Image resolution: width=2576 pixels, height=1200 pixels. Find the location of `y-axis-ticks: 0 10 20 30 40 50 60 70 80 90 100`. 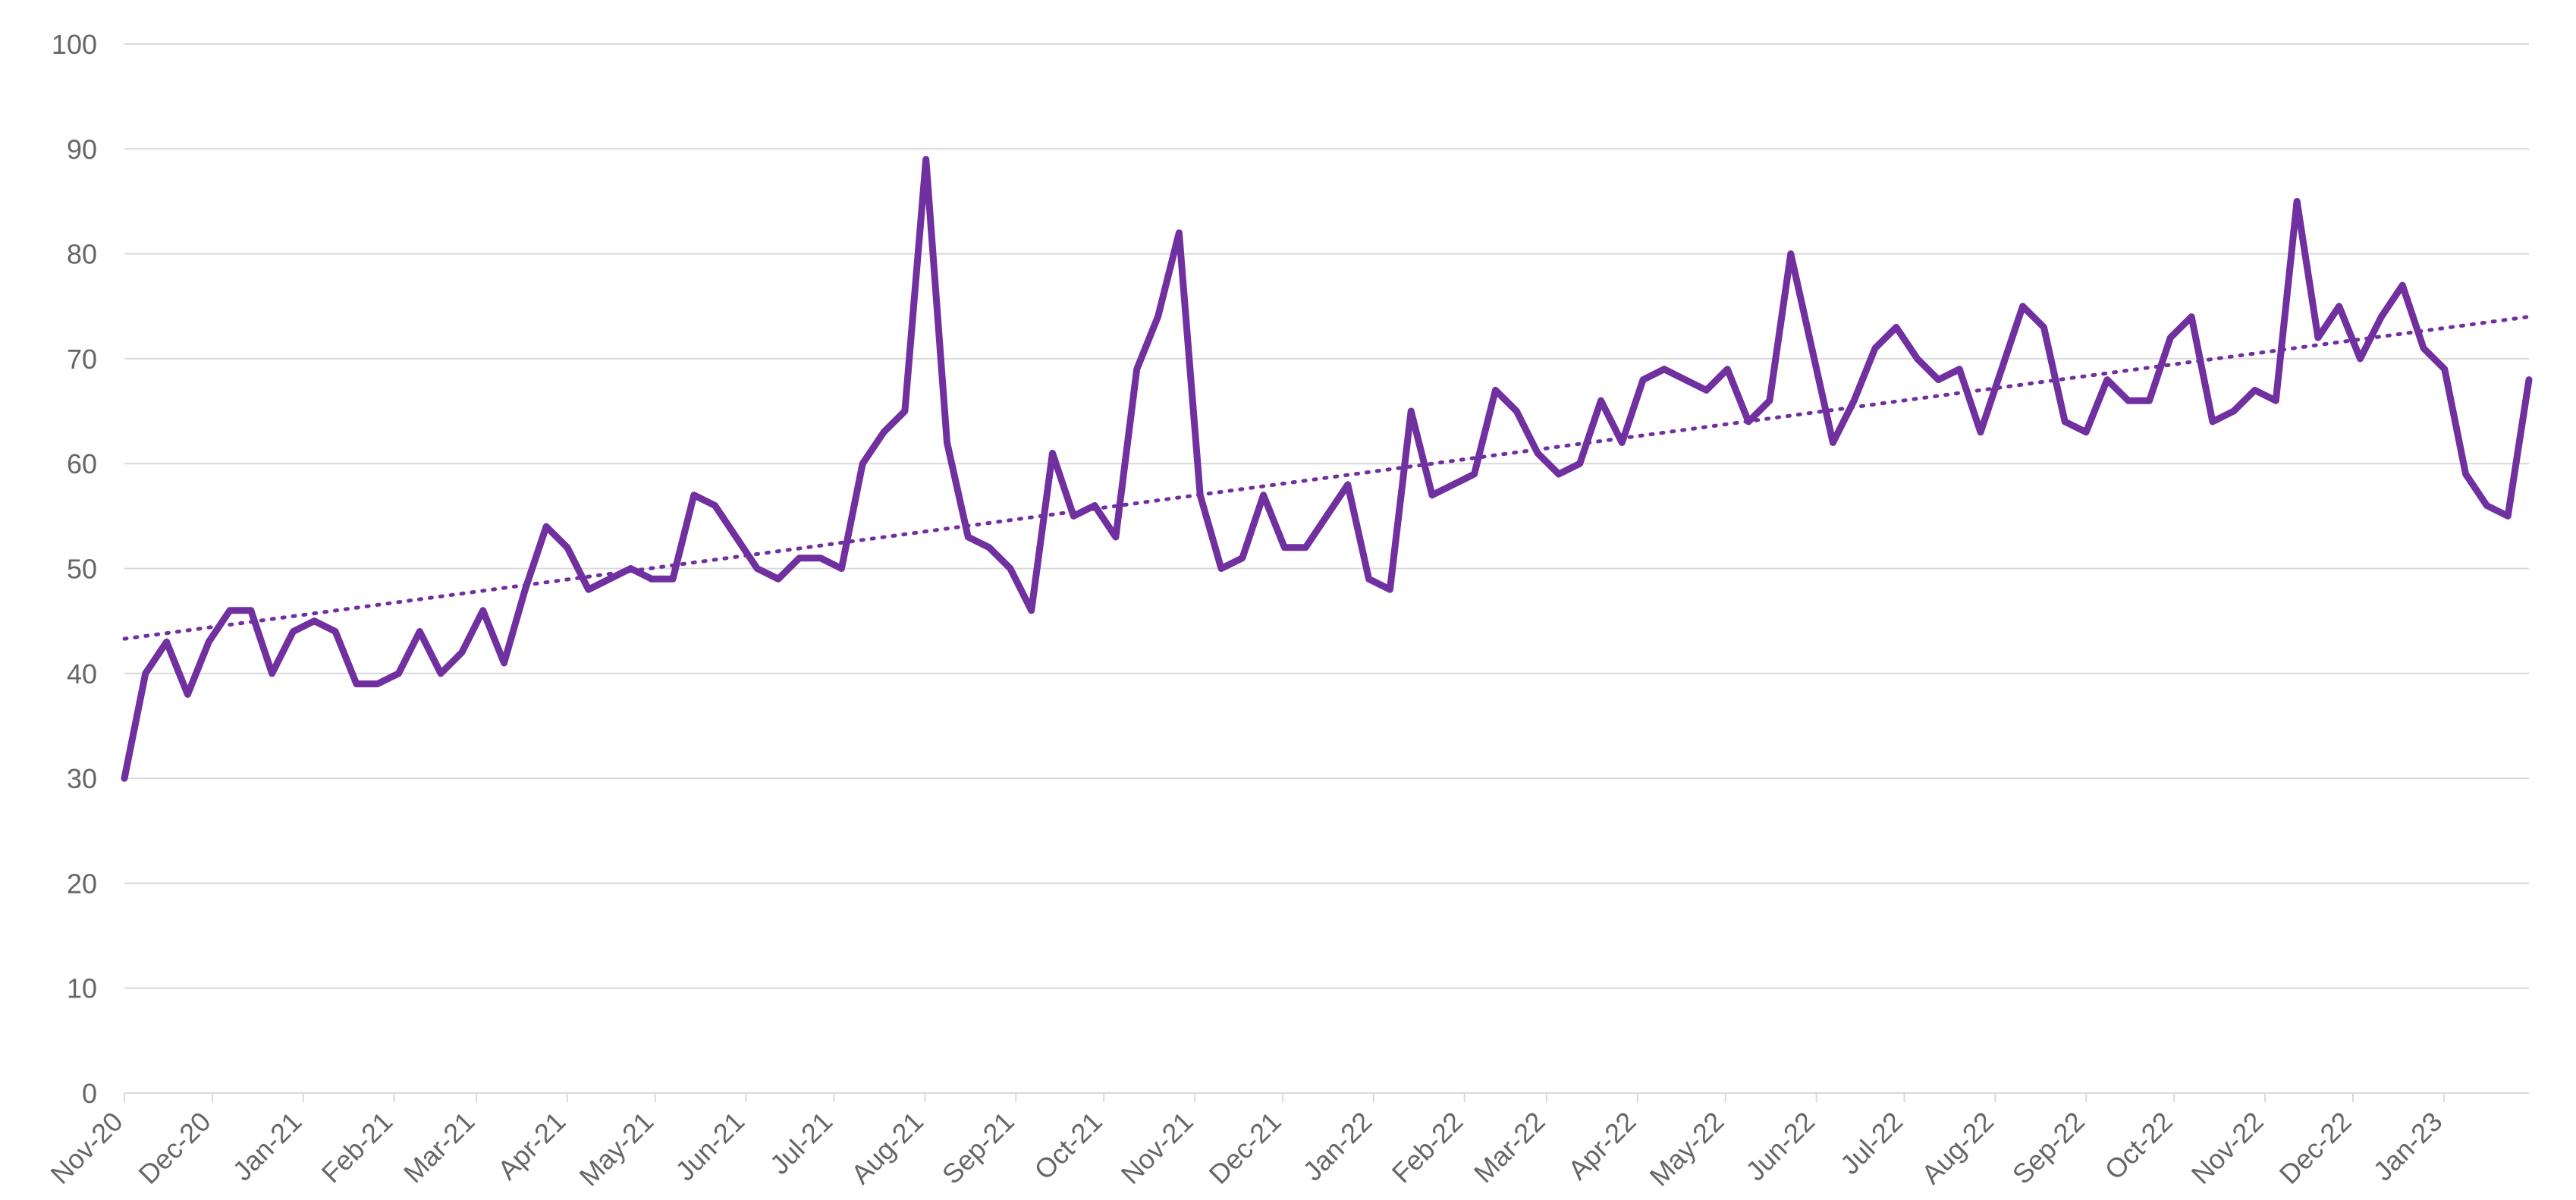

y-axis-ticks: 0 10 20 30 40 50 60 70 80 90 100 is located at coordinates (74, 569).